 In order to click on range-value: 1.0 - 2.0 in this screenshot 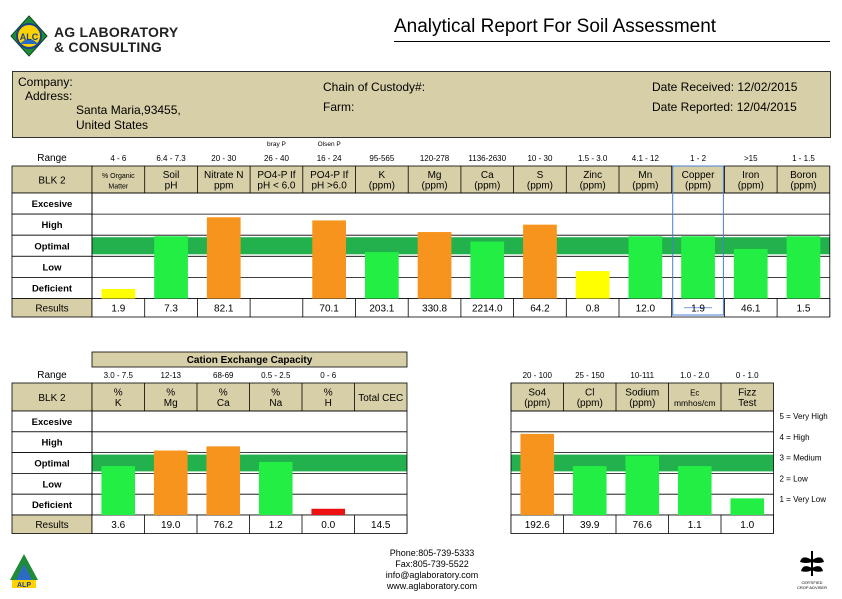, I will do `click(695, 375)`.